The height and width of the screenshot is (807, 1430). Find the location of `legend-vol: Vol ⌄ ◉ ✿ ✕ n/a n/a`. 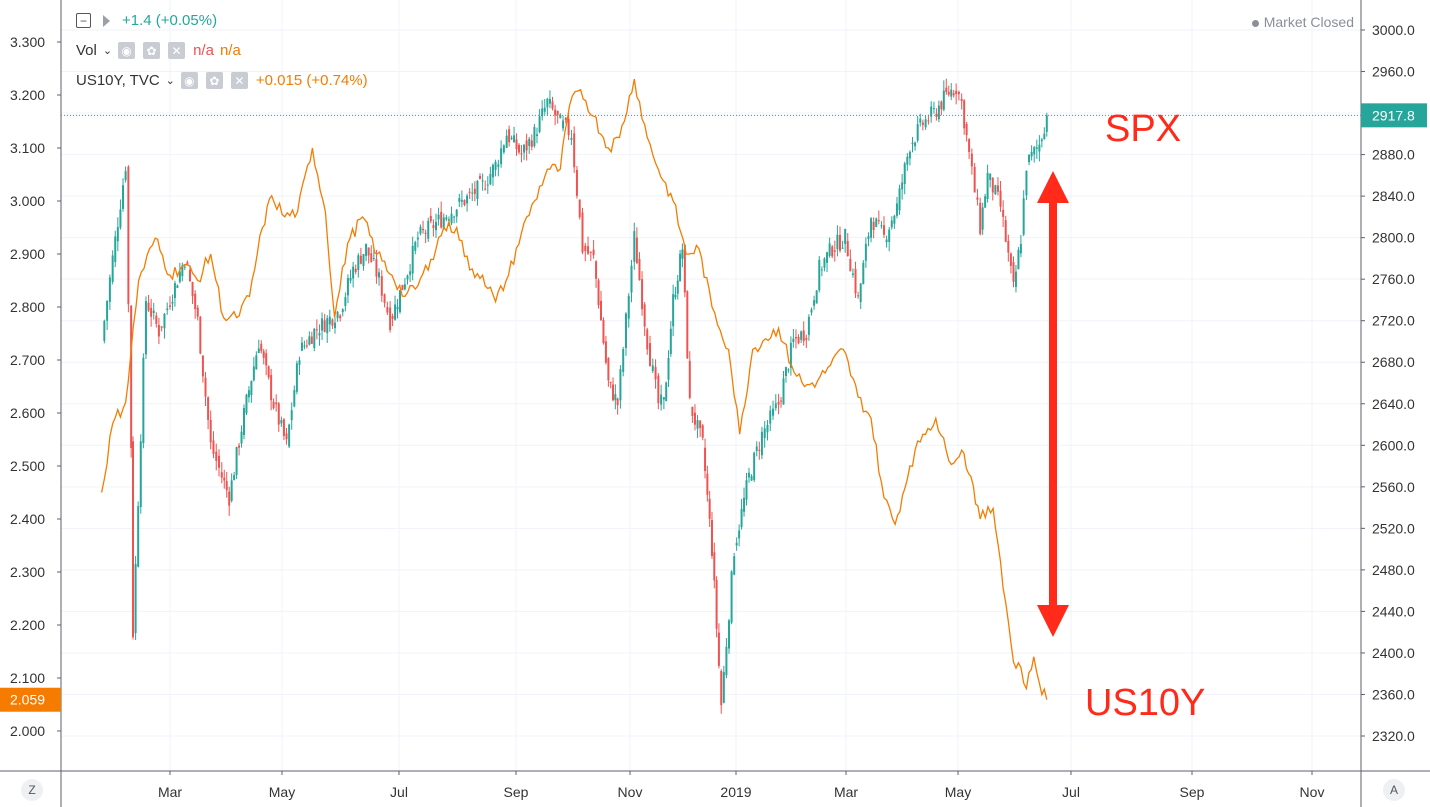

legend-vol: Vol ⌄ ◉ ✿ ✕ n/a n/a is located at coordinates (158, 50).